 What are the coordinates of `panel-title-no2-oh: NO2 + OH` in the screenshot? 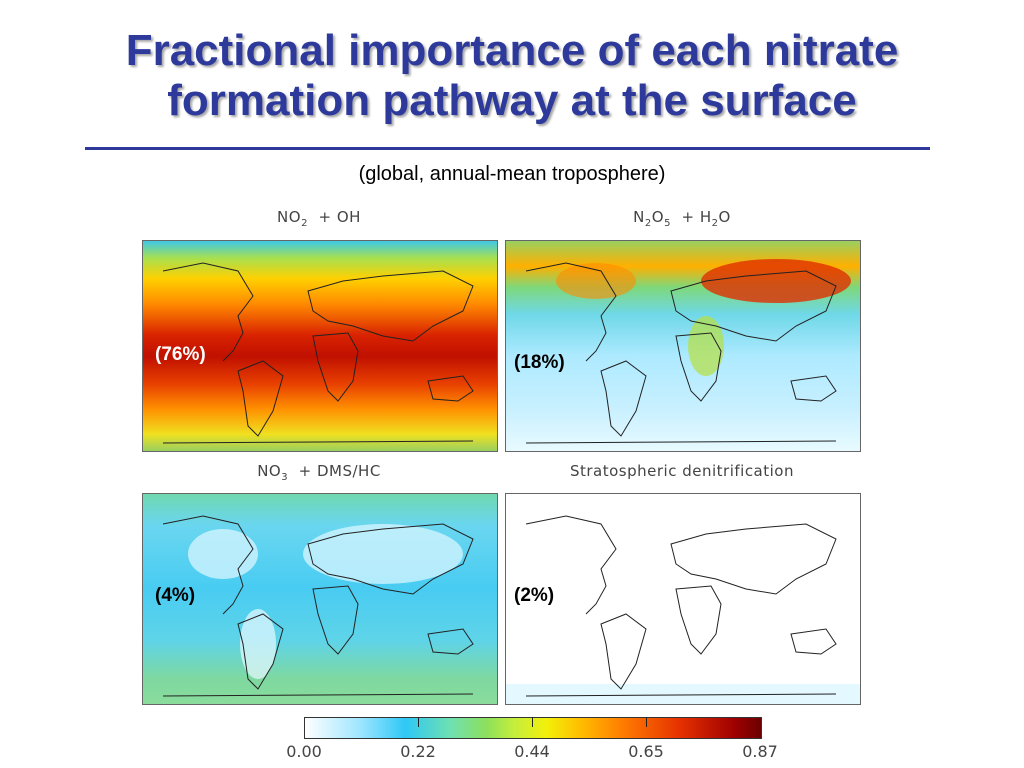 It's located at (319, 218).